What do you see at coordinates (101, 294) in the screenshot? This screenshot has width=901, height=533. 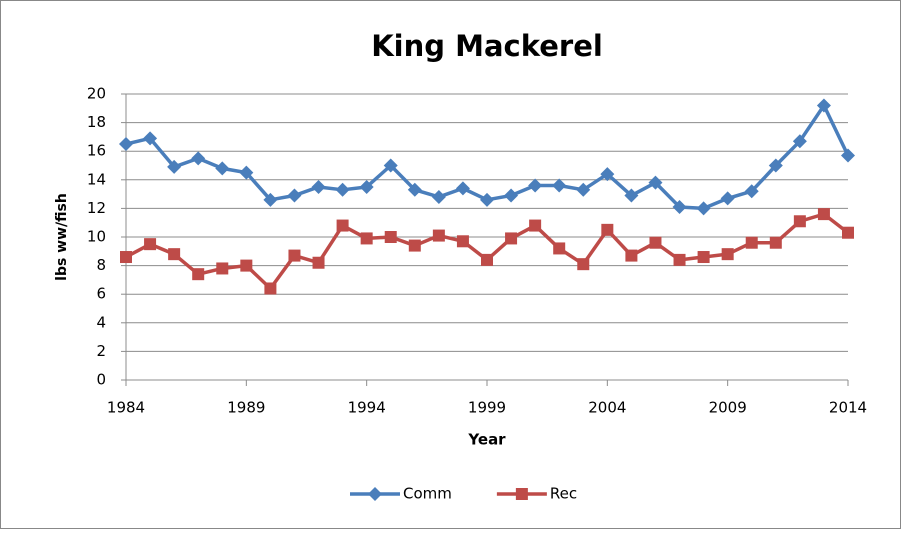 I see `y-tick-label: 6` at bounding box center [101, 294].